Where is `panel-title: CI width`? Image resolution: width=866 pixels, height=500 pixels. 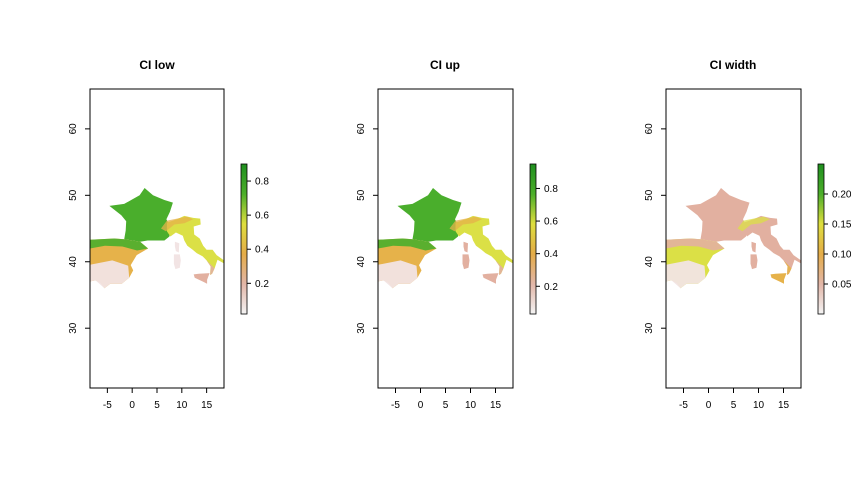 panel-title: CI width is located at coordinates (733, 65).